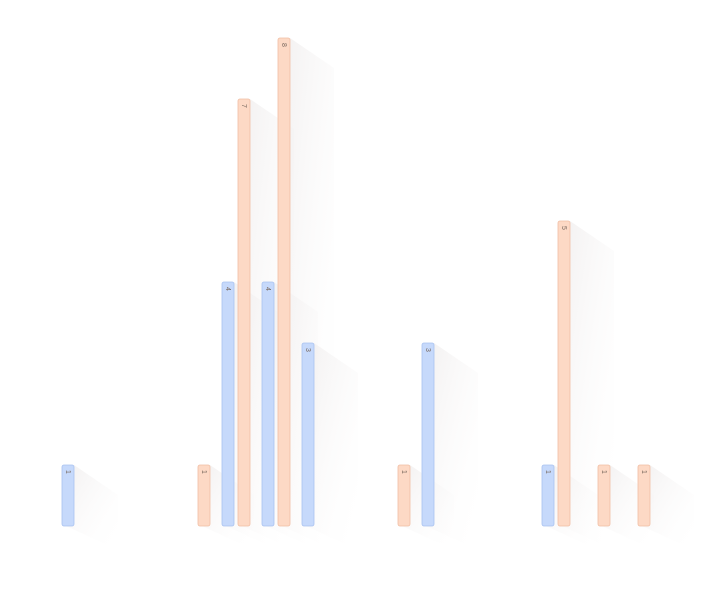 The width and height of the screenshot is (725, 601). What do you see at coordinates (243, 106) in the screenshot?
I see `value-label: 7` at bounding box center [243, 106].